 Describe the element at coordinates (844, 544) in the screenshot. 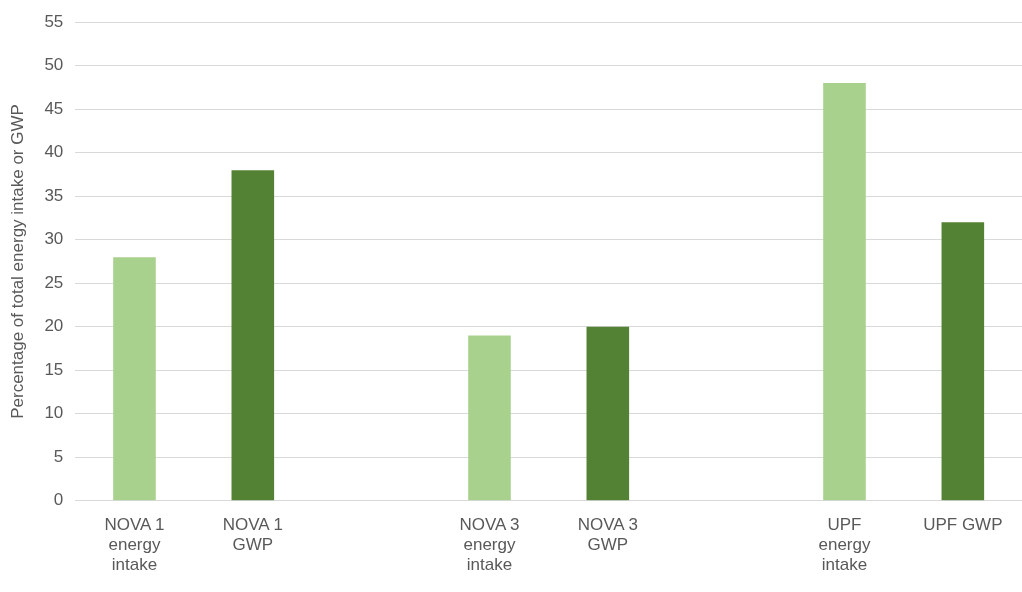

I see `x-tick-label: UPF energy intake` at that location.